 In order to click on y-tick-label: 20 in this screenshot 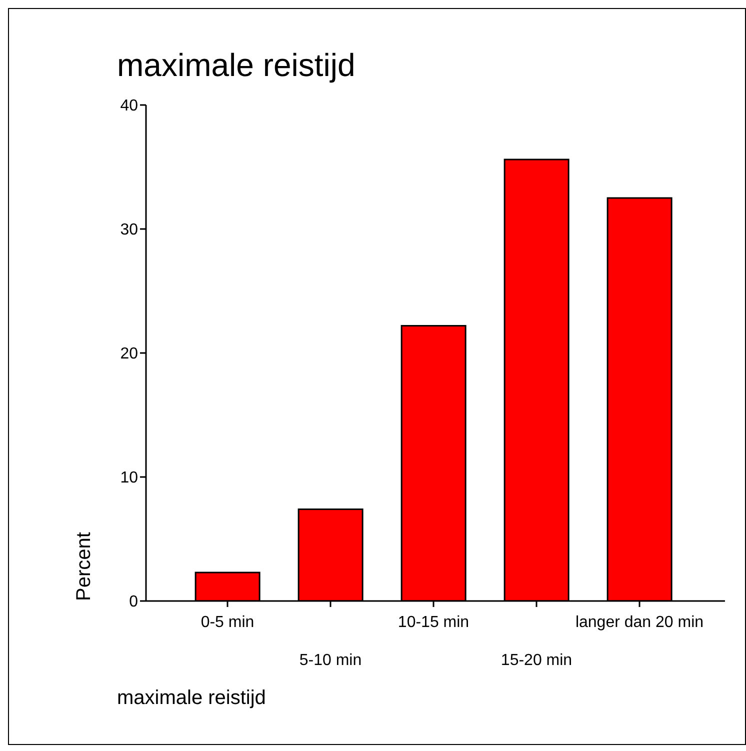, I will do `click(129, 354)`.